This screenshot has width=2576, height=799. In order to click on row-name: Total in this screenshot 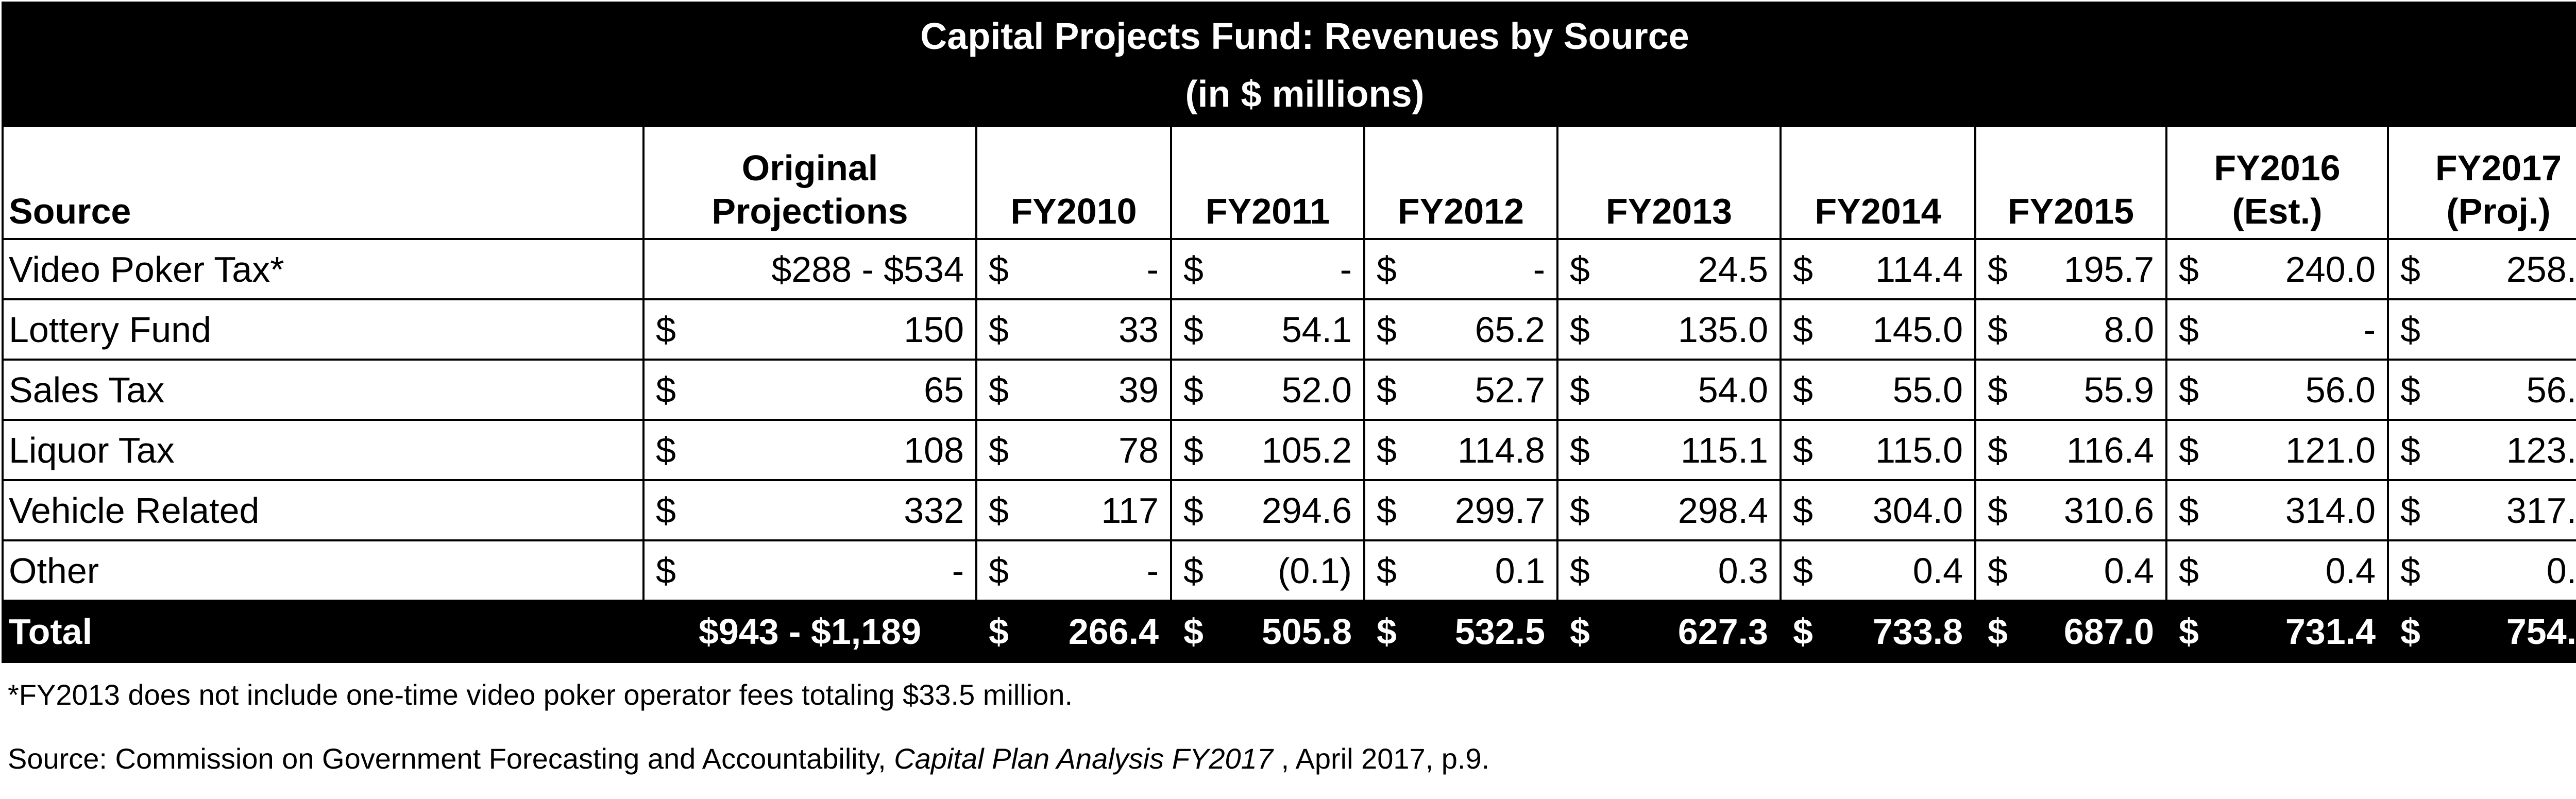, I will do `click(51, 631)`.